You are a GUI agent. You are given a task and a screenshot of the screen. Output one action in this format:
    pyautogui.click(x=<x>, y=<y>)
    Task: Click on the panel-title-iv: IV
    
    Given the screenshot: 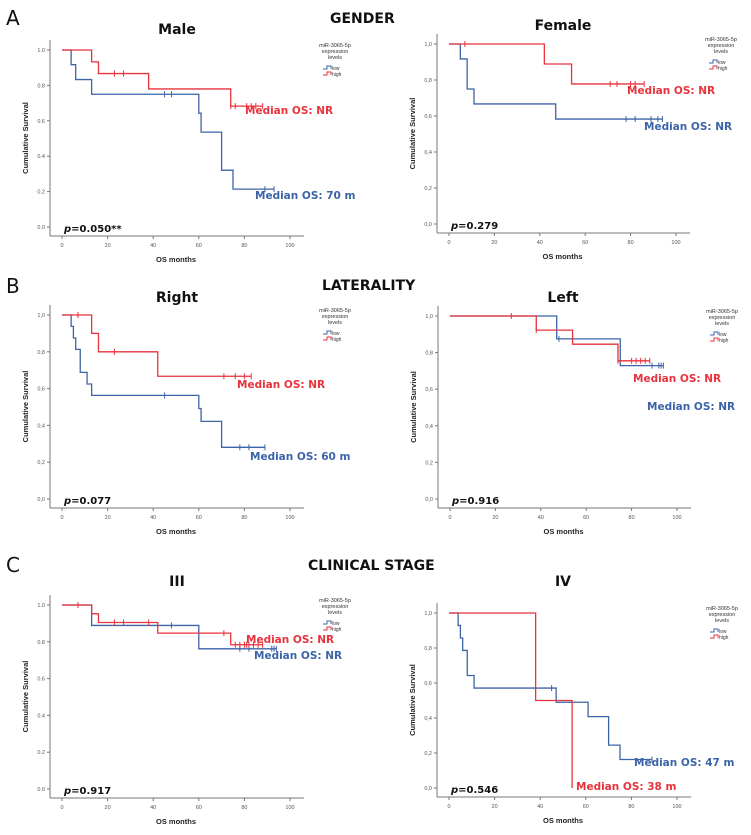 What is the action you would take?
    pyautogui.click(x=563, y=582)
    